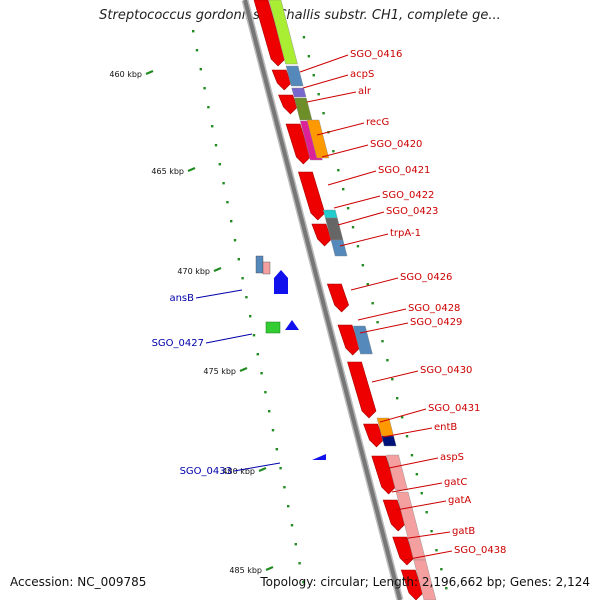  What do you see at coordinates (463, 531) in the screenshot?
I see `gene-label-gatb: gatB` at bounding box center [463, 531].